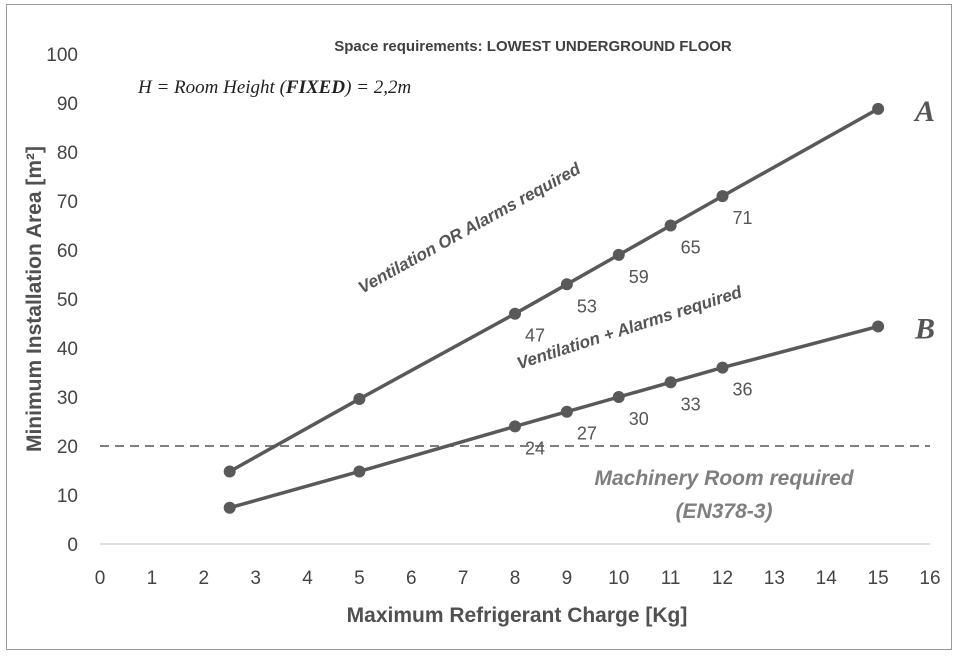 The image size is (960, 658). What do you see at coordinates (67, 398) in the screenshot?
I see `y-tick-label: 30` at bounding box center [67, 398].